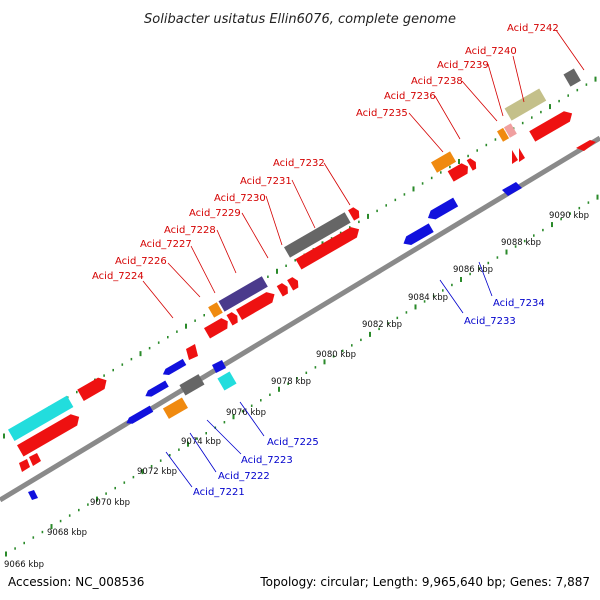  I want to click on gene-label: Acid_7225, so click(293, 442).